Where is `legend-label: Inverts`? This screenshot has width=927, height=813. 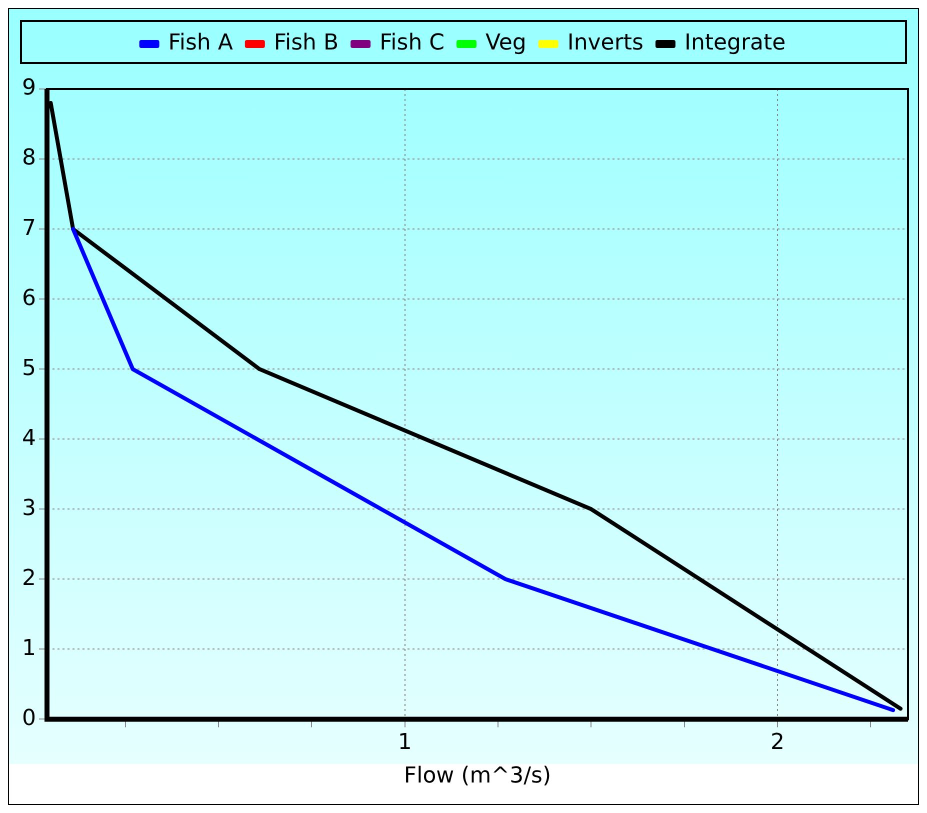 legend-label: Inverts is located at coordinates (605, 43).